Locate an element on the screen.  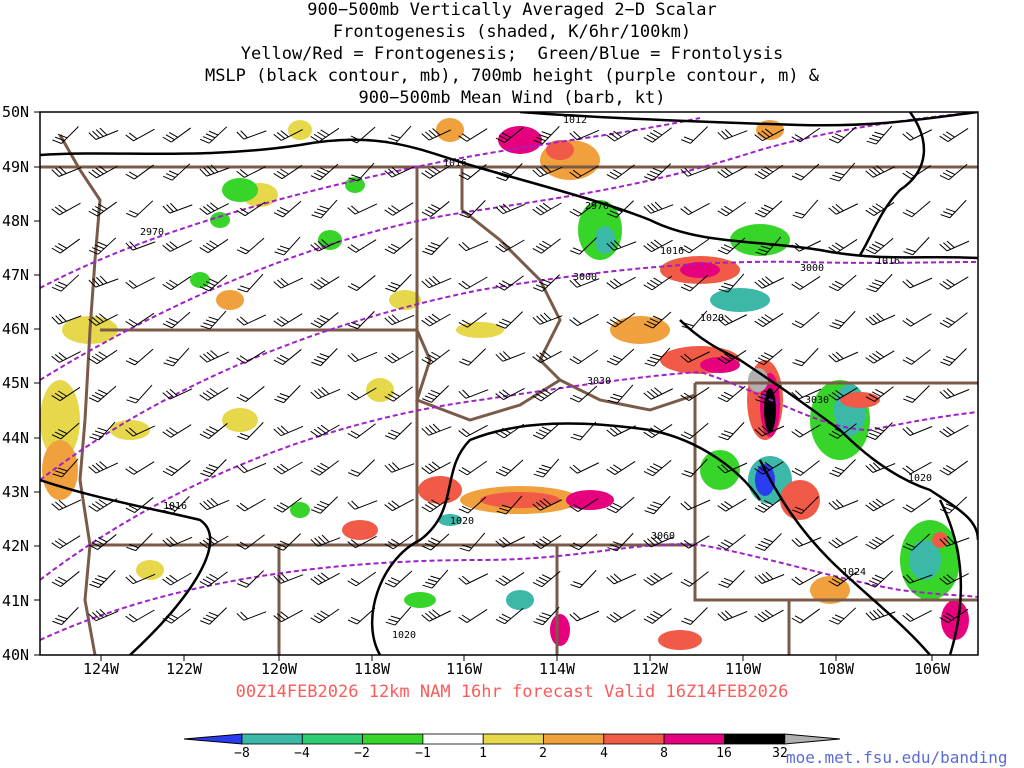
lon-label: 112W is located at coordinates (650, 669).